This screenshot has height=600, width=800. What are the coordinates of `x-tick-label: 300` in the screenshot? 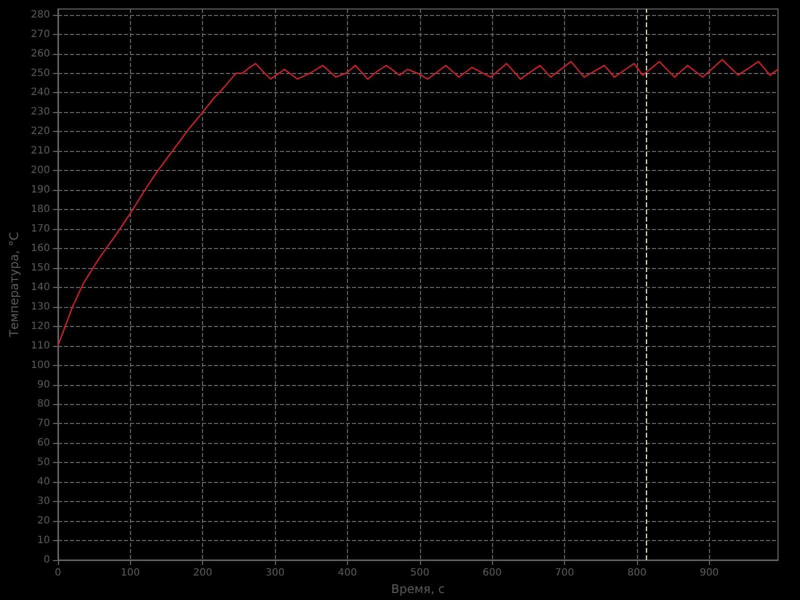 It's located at (275, 573).